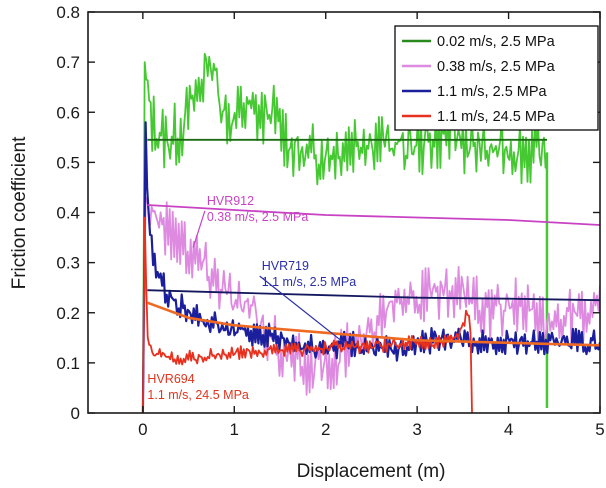  What do you see at coordinates (197, 395) in the screenshot?
I see `annotation-2-sub: 1.1 m/s, 24.5 MPa` at bounding box center [197, 395].